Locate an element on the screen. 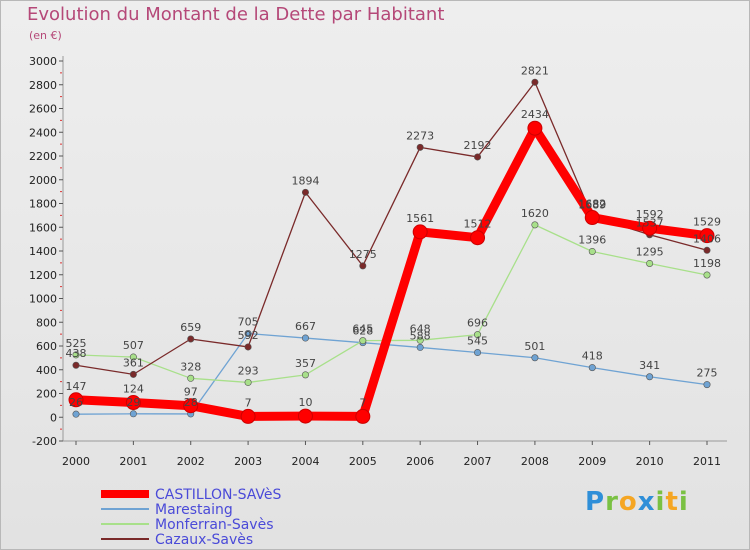  x-tick-label: 2004 is located at coordinates (305, 461).